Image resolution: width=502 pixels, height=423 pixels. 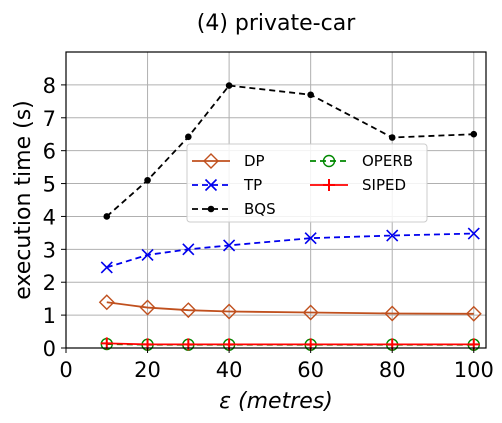 What do you see at coordinates (290, 250) in the screenshot?
I see `series-line-tp` at bounding box center [290, 250].